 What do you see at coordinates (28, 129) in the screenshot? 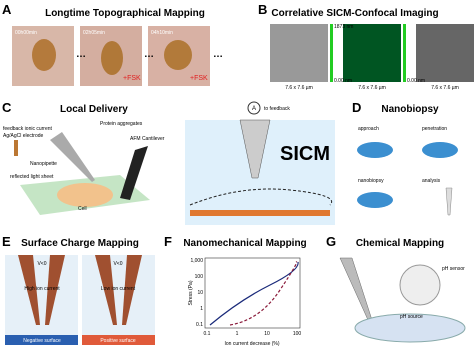
I see `label: feedback ionic current` at bounding box center [28, 129].